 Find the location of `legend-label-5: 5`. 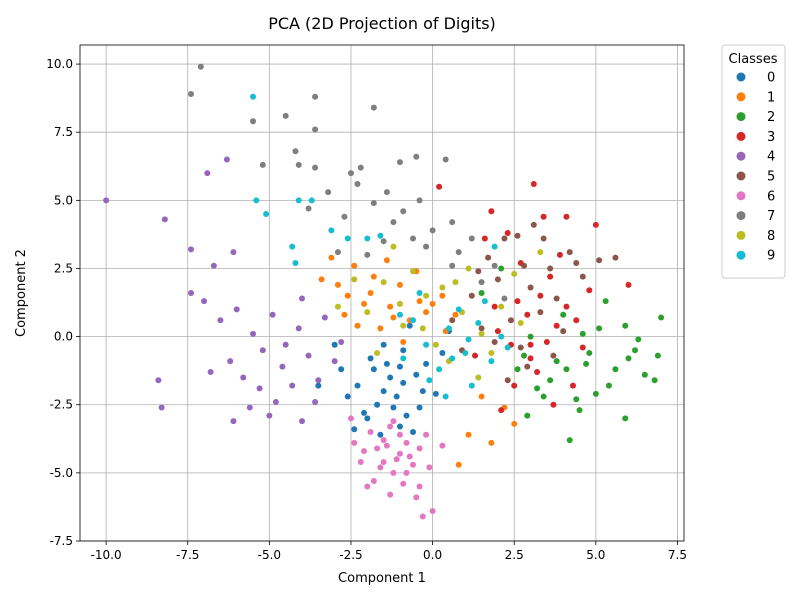

legend-label-5: 5 is located at coordinates (771, 177).